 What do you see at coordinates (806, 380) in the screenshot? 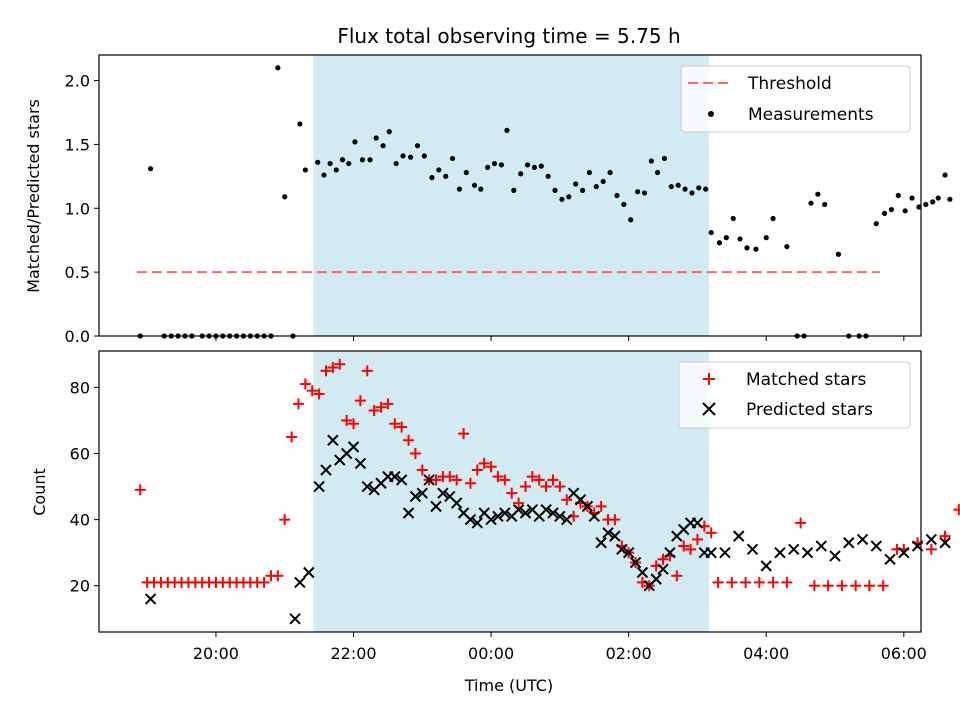
I see `legend-matched-label: Matched stars` at bounding box center [806, 380].